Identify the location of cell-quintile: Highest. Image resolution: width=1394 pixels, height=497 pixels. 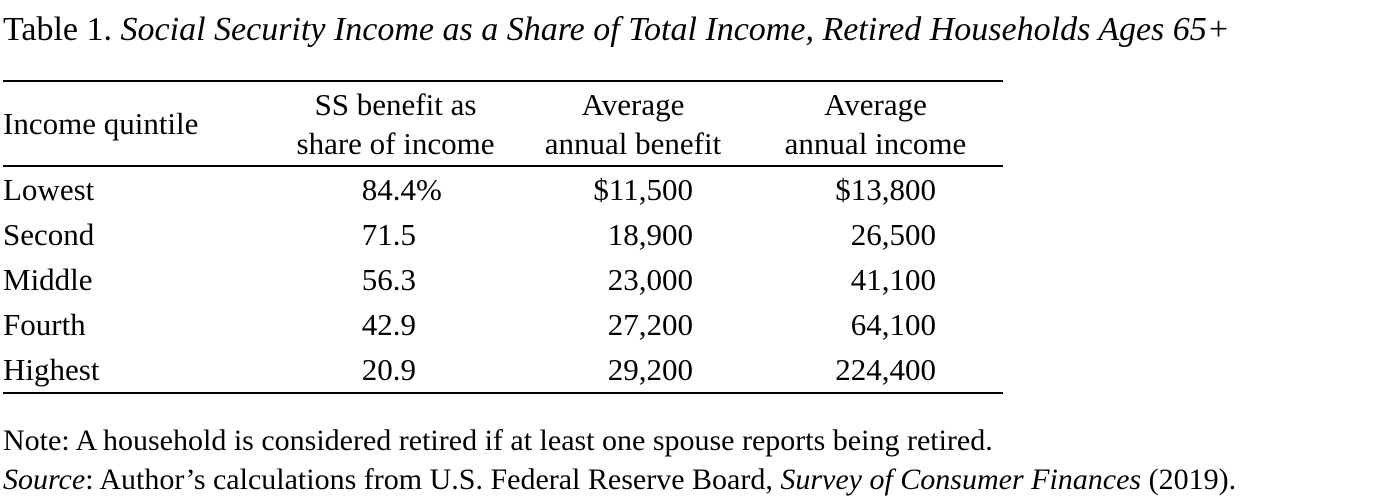
(138, 370).